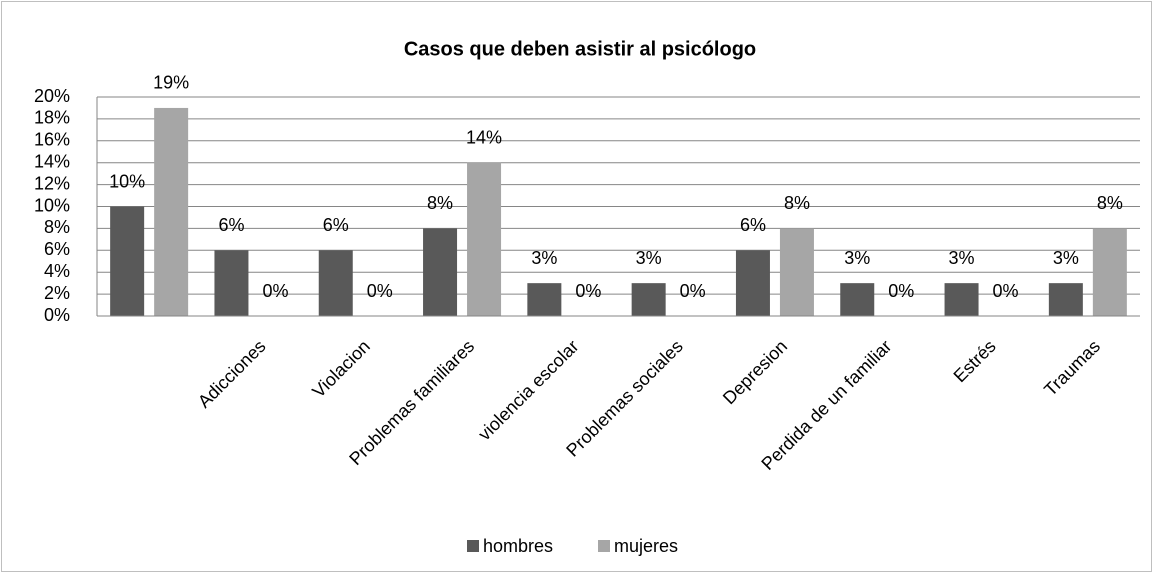 This screenshot has width=1156, height=575. I want to click on y-tick-label: 12%, so click(52, 183).